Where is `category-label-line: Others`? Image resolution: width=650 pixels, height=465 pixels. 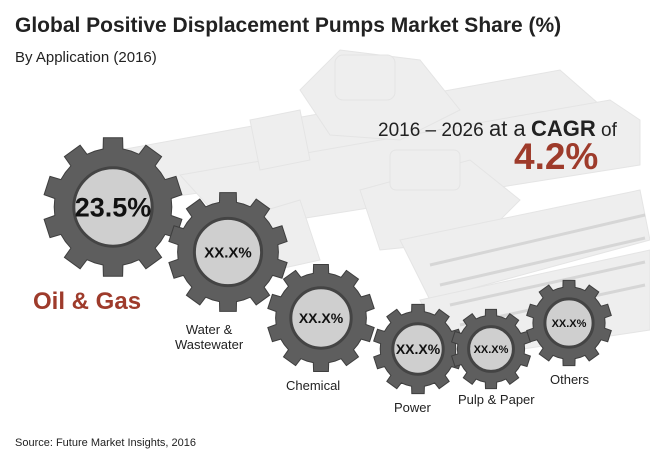 category-label-line: Others is located at coordinates (570, 379).